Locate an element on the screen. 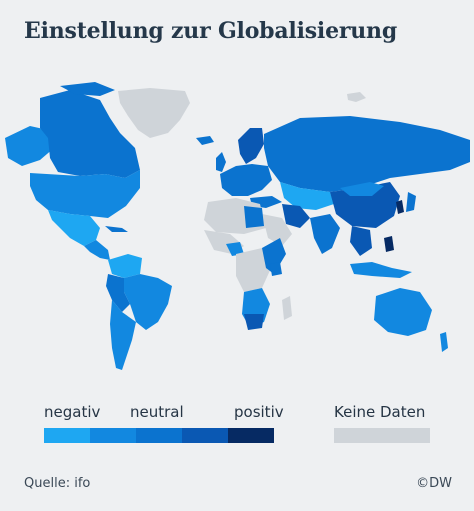  map-region-canada-islands is located at coordinates (87, 89).